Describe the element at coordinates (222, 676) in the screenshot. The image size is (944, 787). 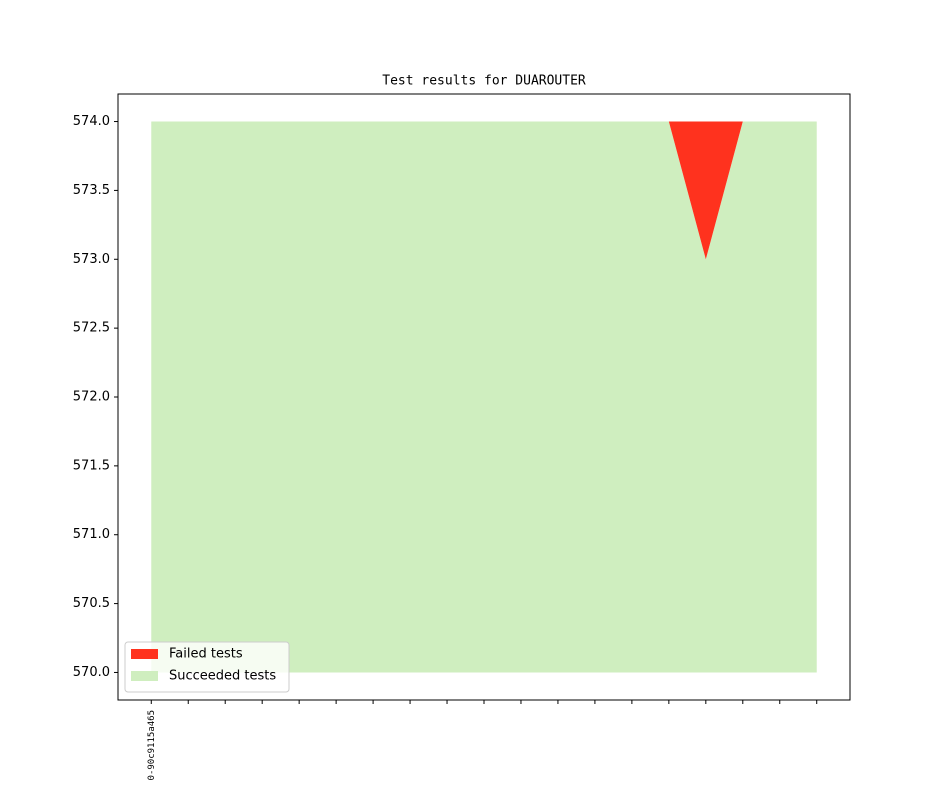
I see `legend-label: Succeeded tests` at that location.